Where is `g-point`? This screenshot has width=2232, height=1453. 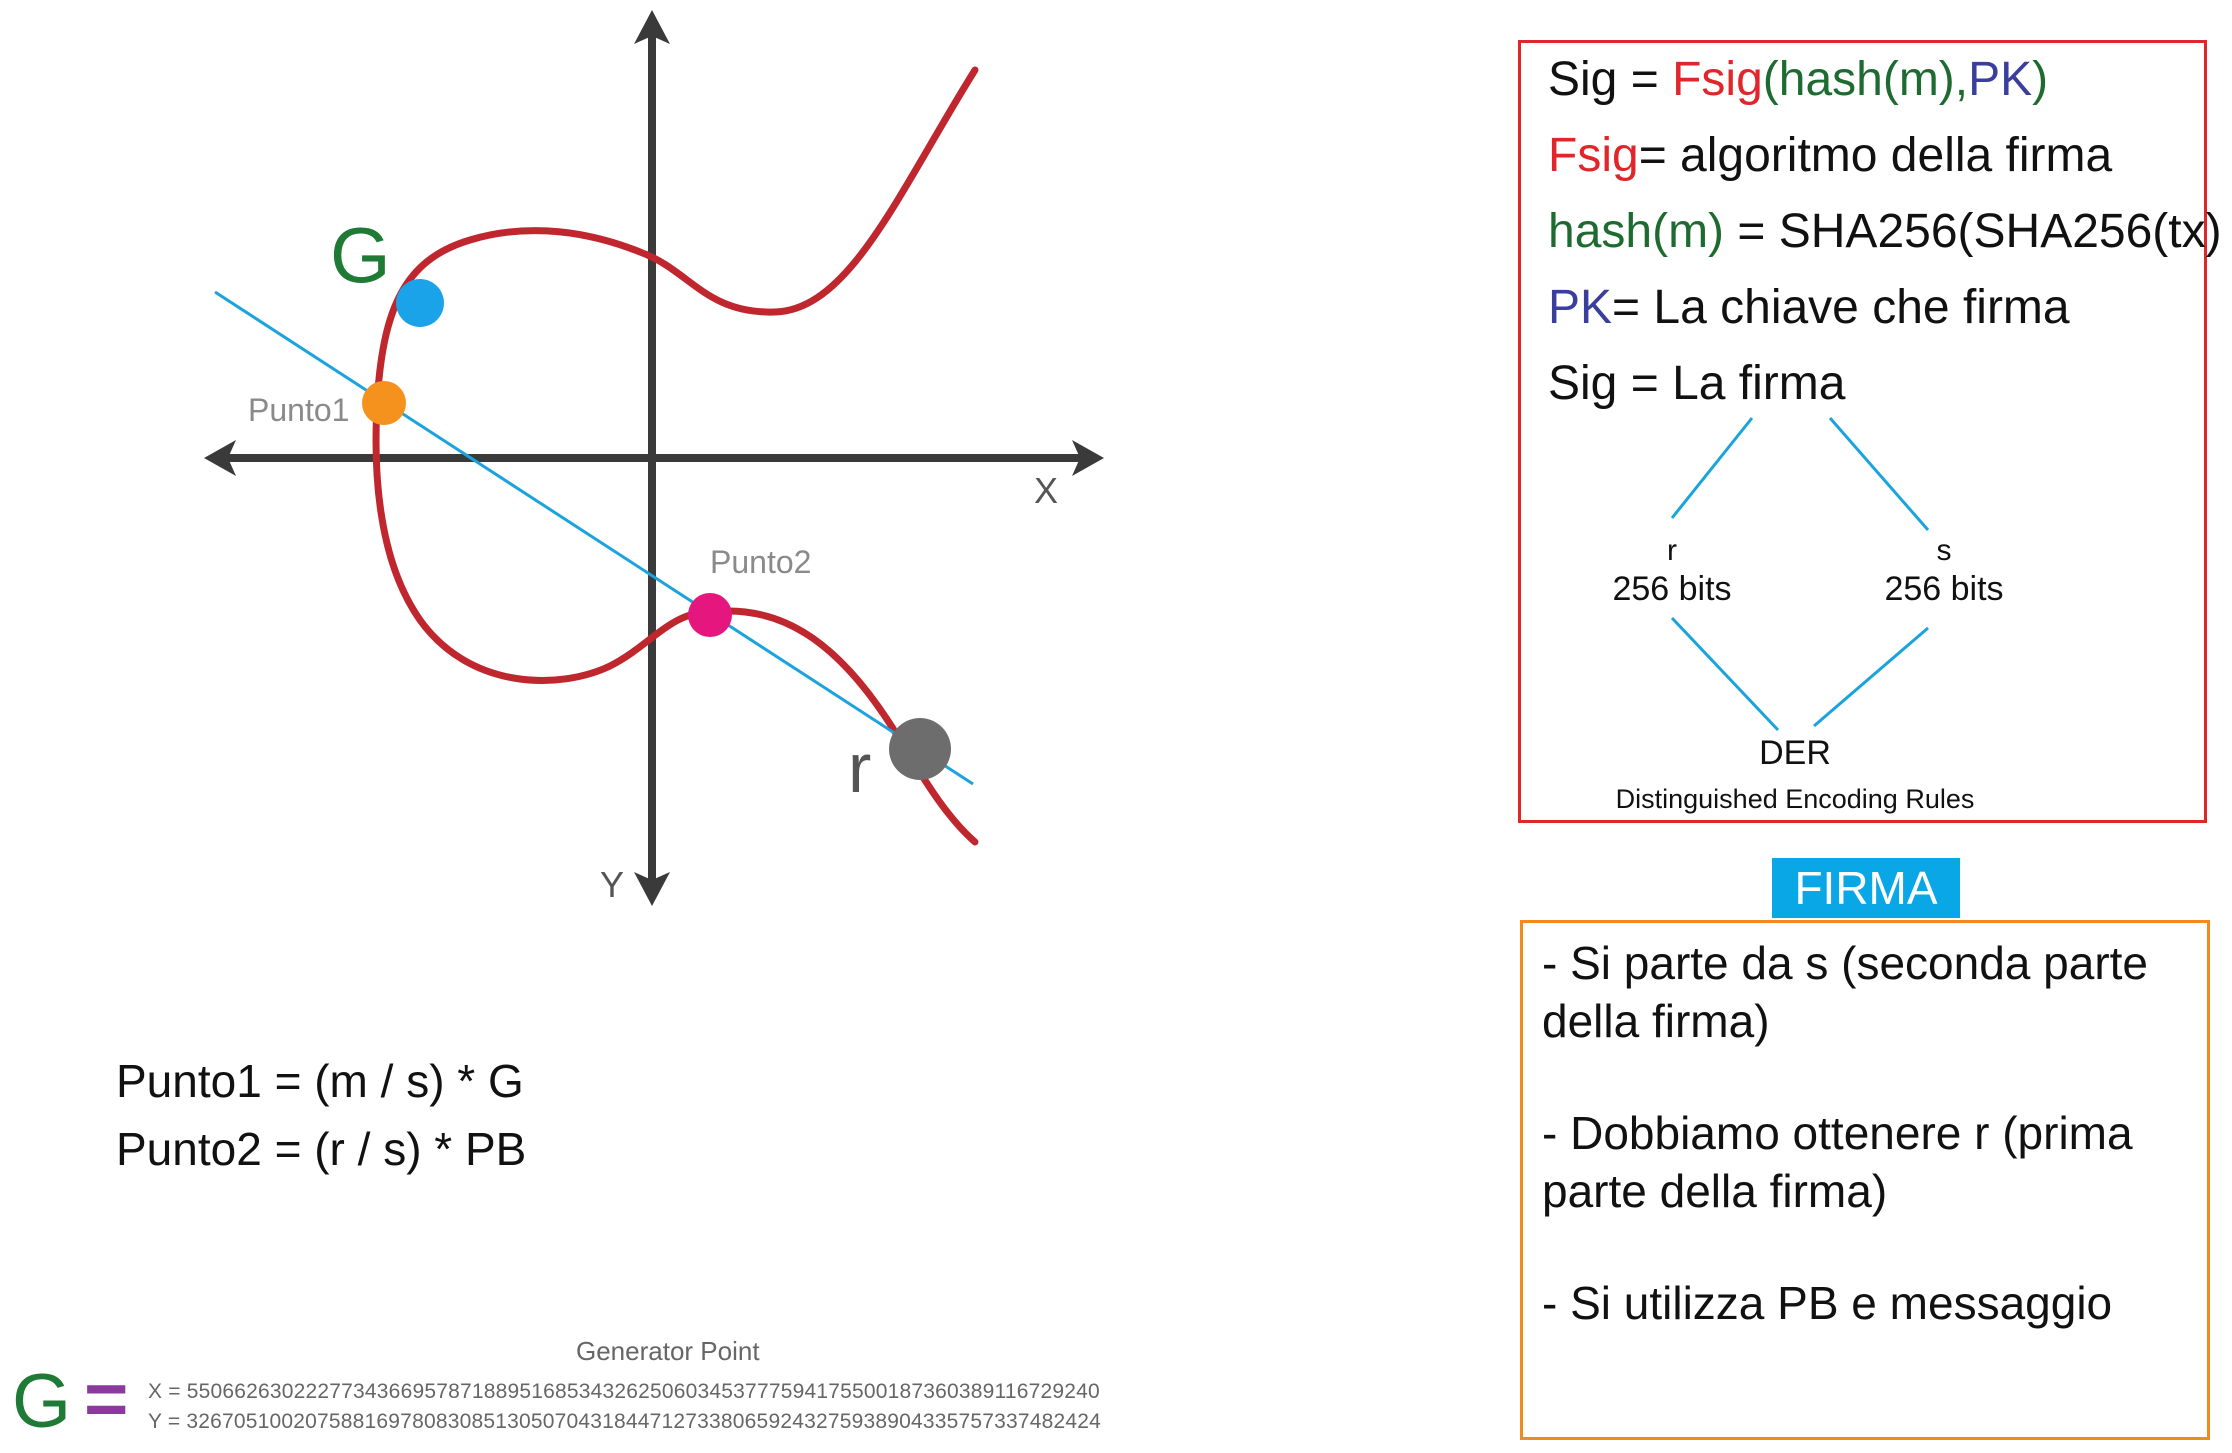 g-point is located at coordinates (420, 303).